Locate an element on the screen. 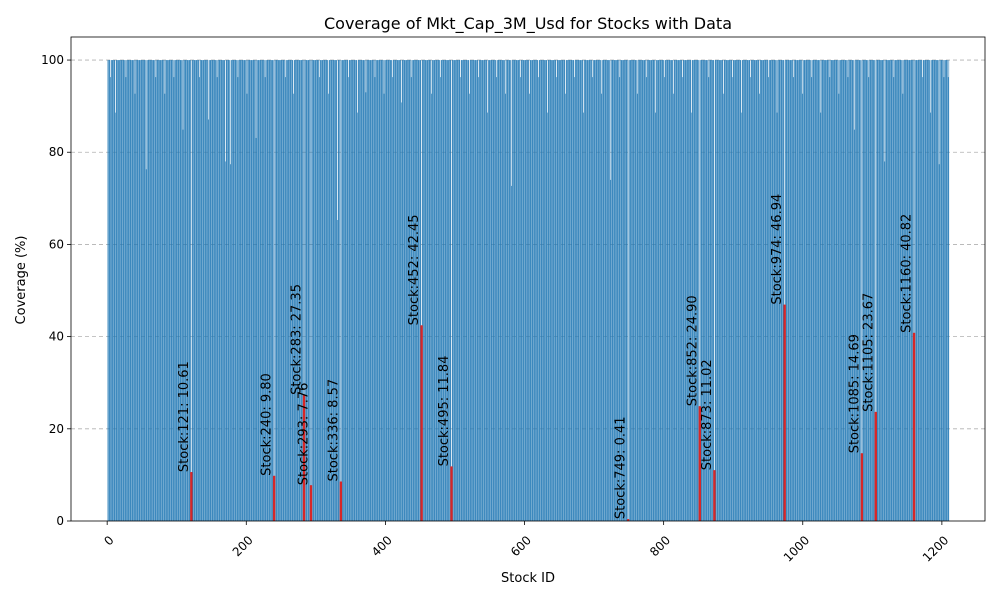  bar-annotation: Stock:293: 7.76 is located at coordinates (303, 434).